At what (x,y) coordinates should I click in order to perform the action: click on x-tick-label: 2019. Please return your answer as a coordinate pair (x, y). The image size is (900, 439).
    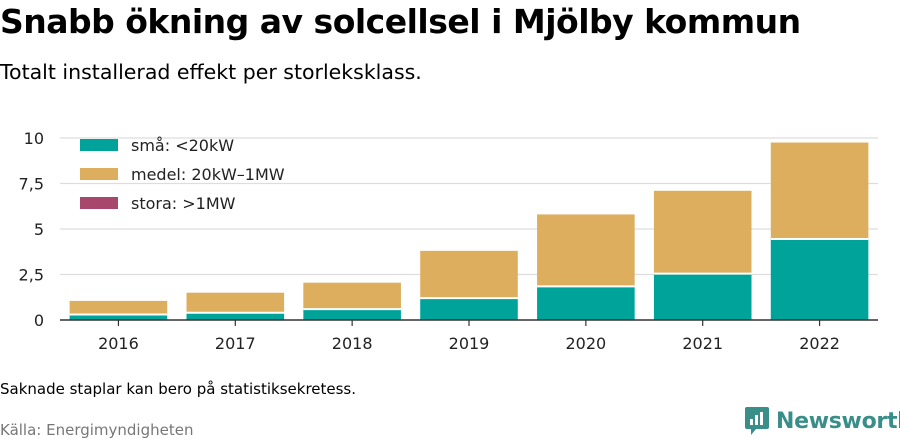
    Looking at the image, I should click on (469, 343).